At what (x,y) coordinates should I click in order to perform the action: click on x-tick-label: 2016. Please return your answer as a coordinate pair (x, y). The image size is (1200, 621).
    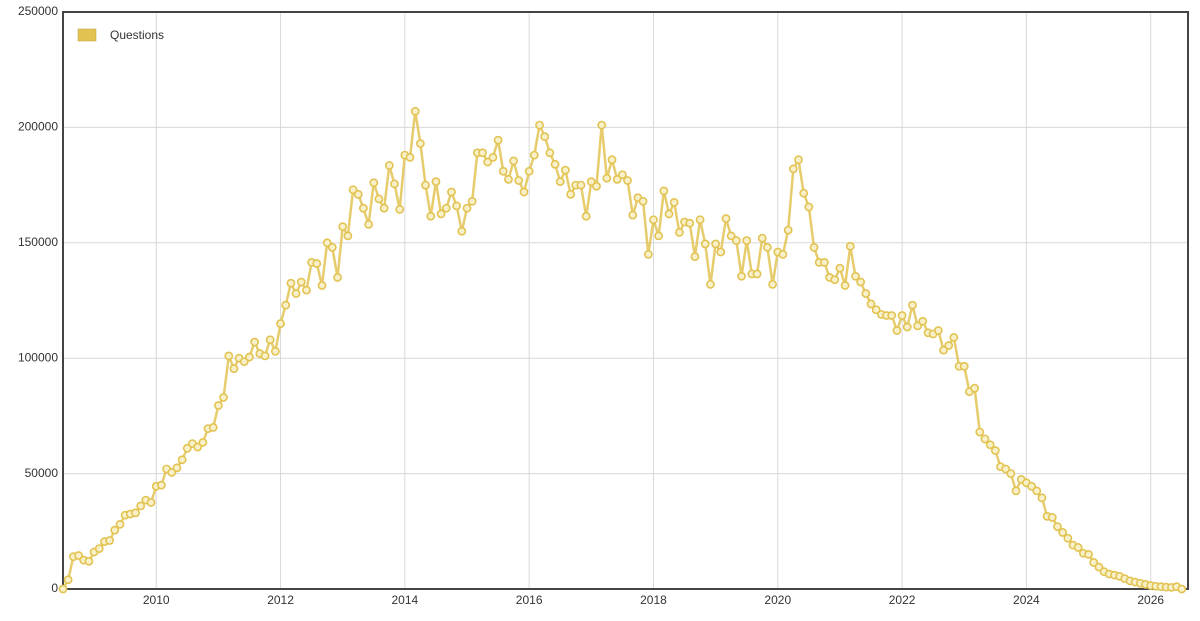
    Looking at the image, I should click on (529, 600).